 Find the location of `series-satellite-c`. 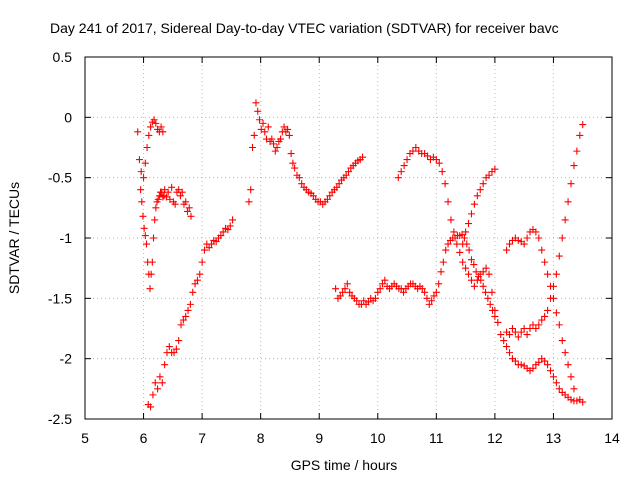

series-satellite-c is located at coordinates (190, 313).